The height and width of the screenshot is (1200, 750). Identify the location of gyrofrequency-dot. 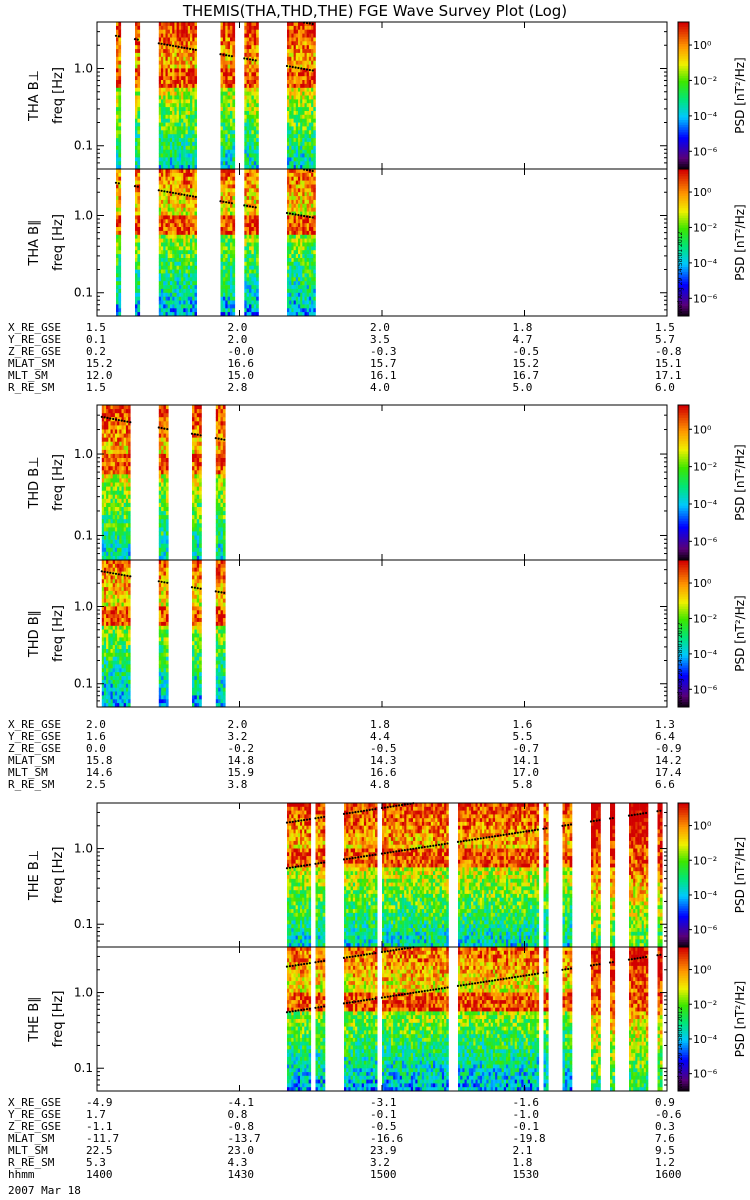
(187, 195).